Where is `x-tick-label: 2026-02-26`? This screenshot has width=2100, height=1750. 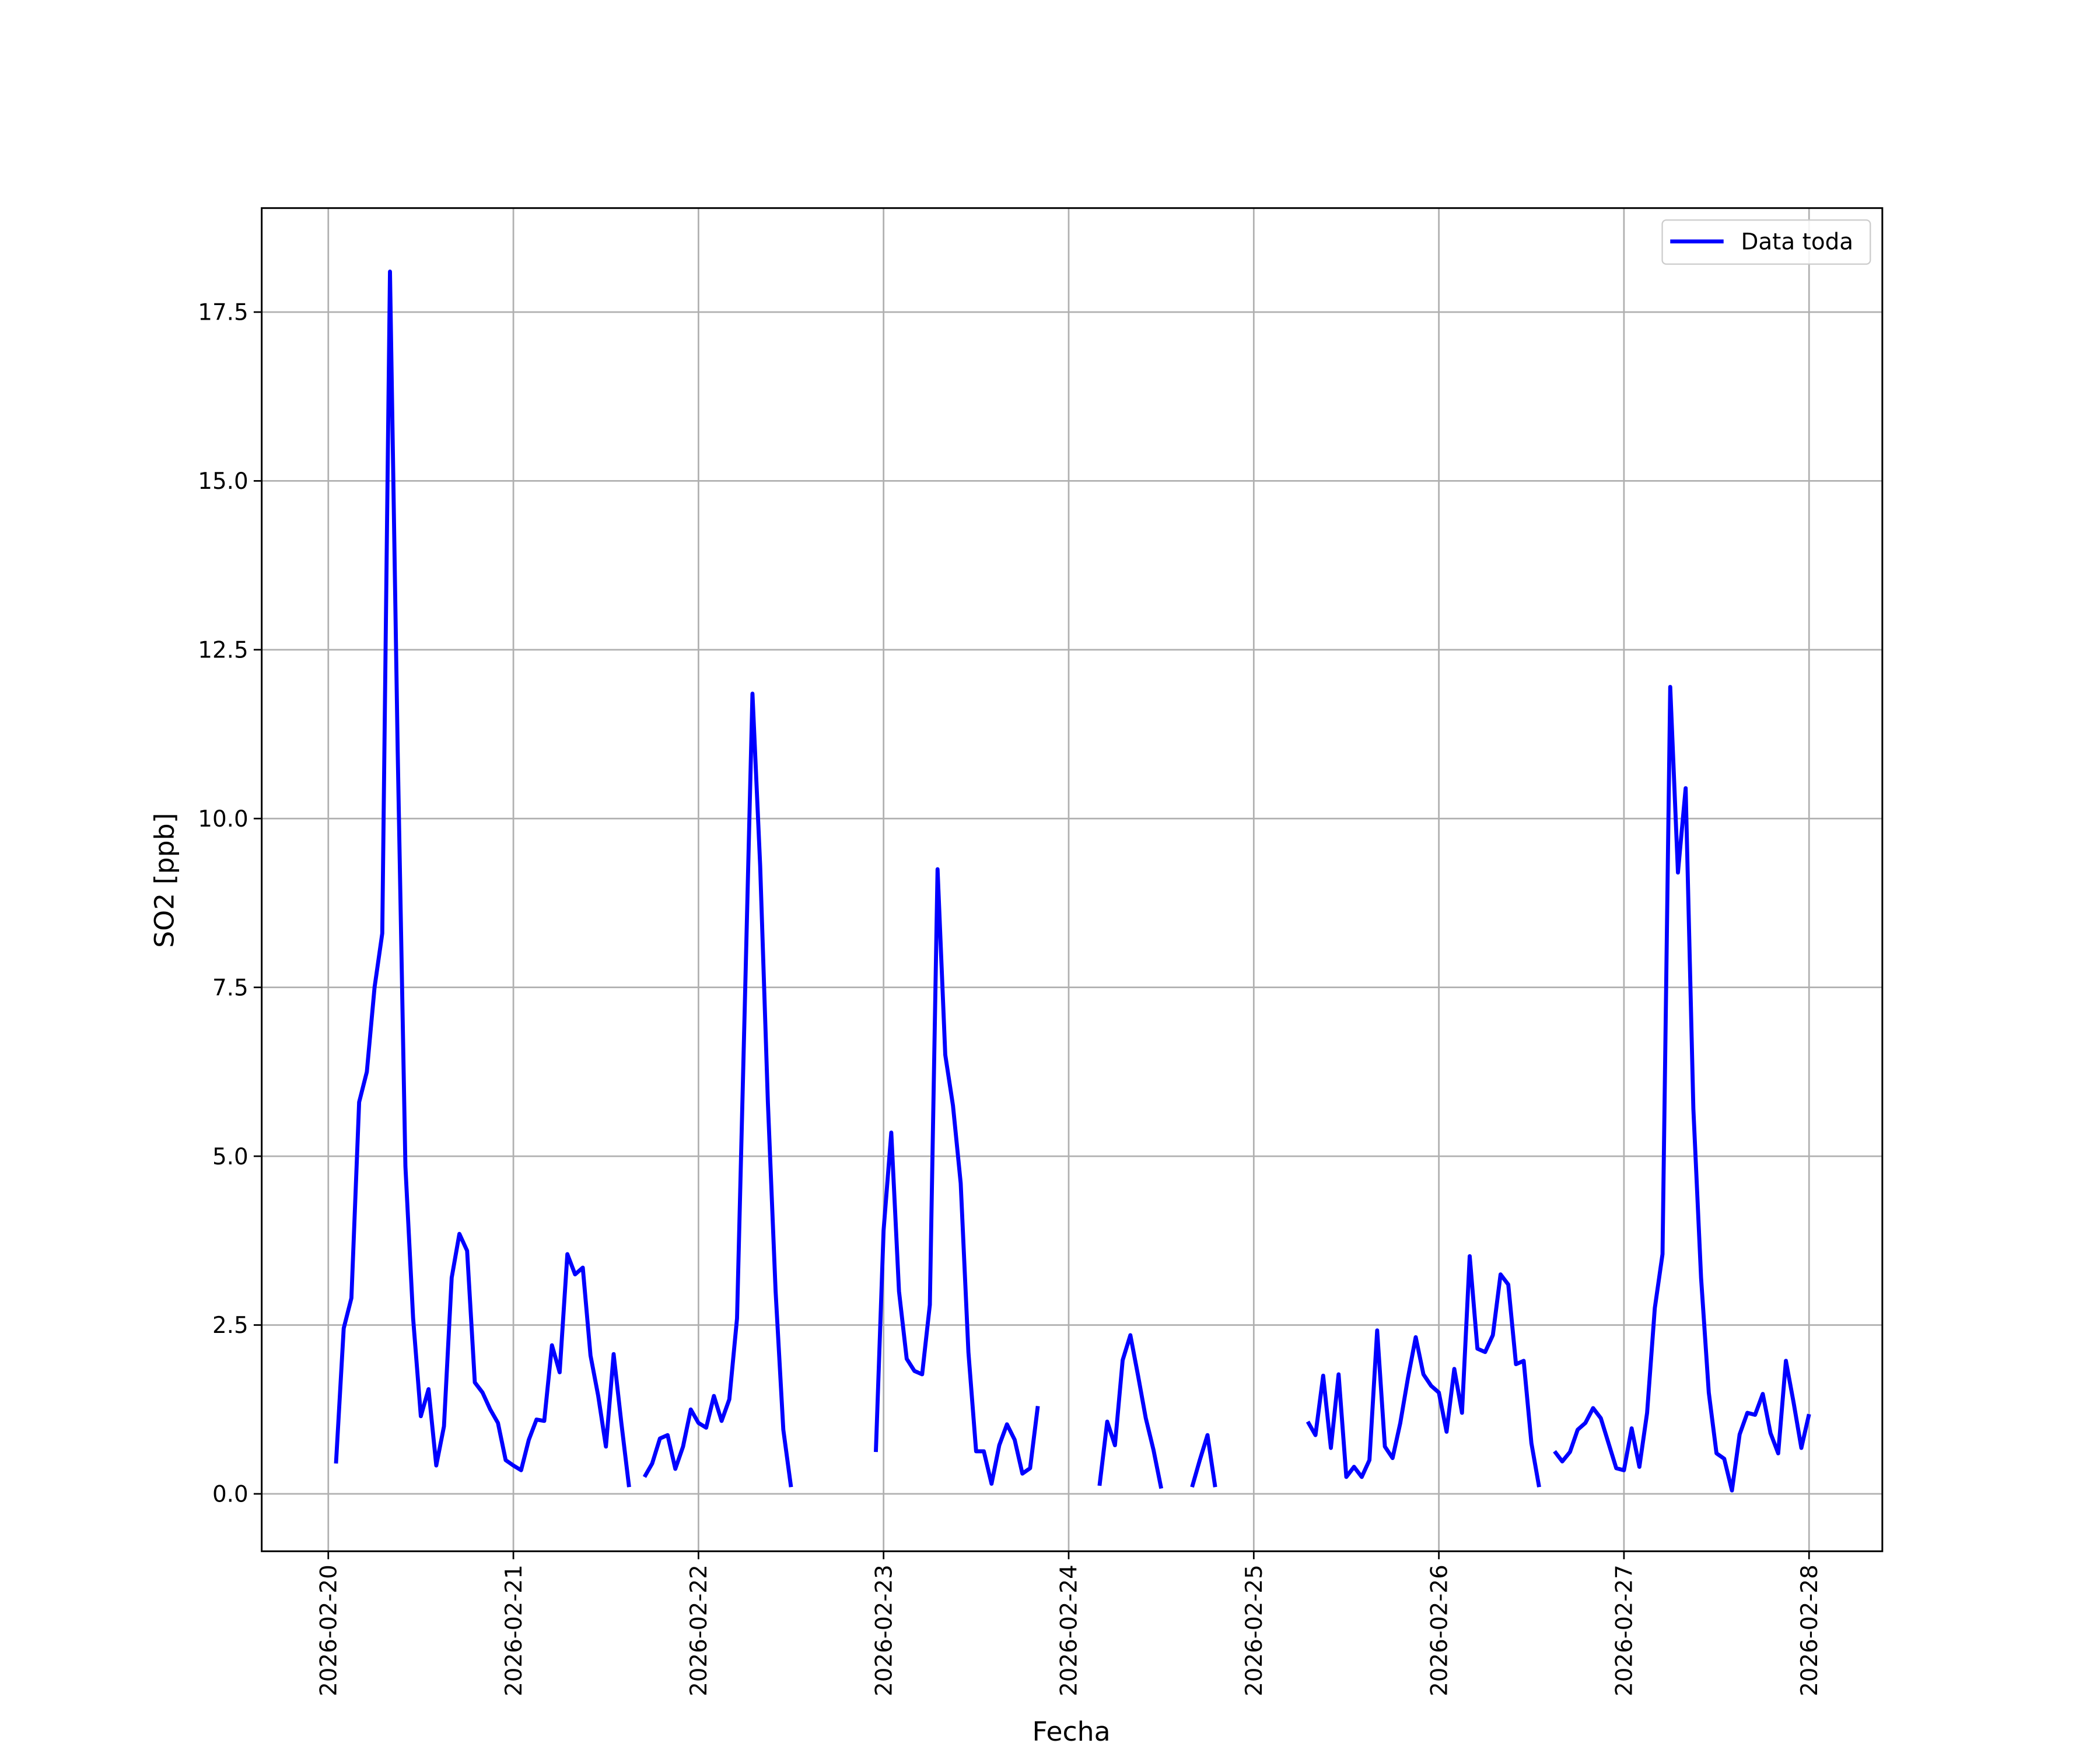
x-tick-label: 2026-02-26 is located at coordinates (1439, 1630).